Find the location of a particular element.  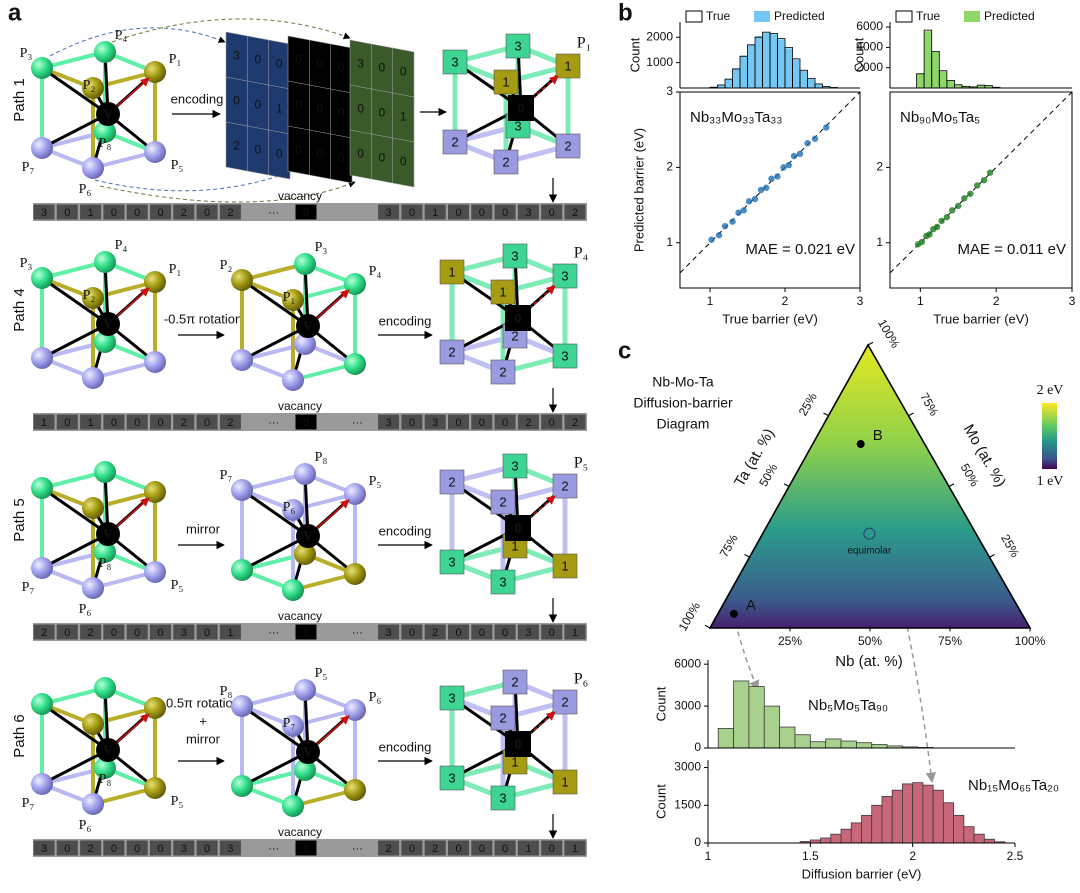

atom-label: P₃ is located at coordinates (321, 247).